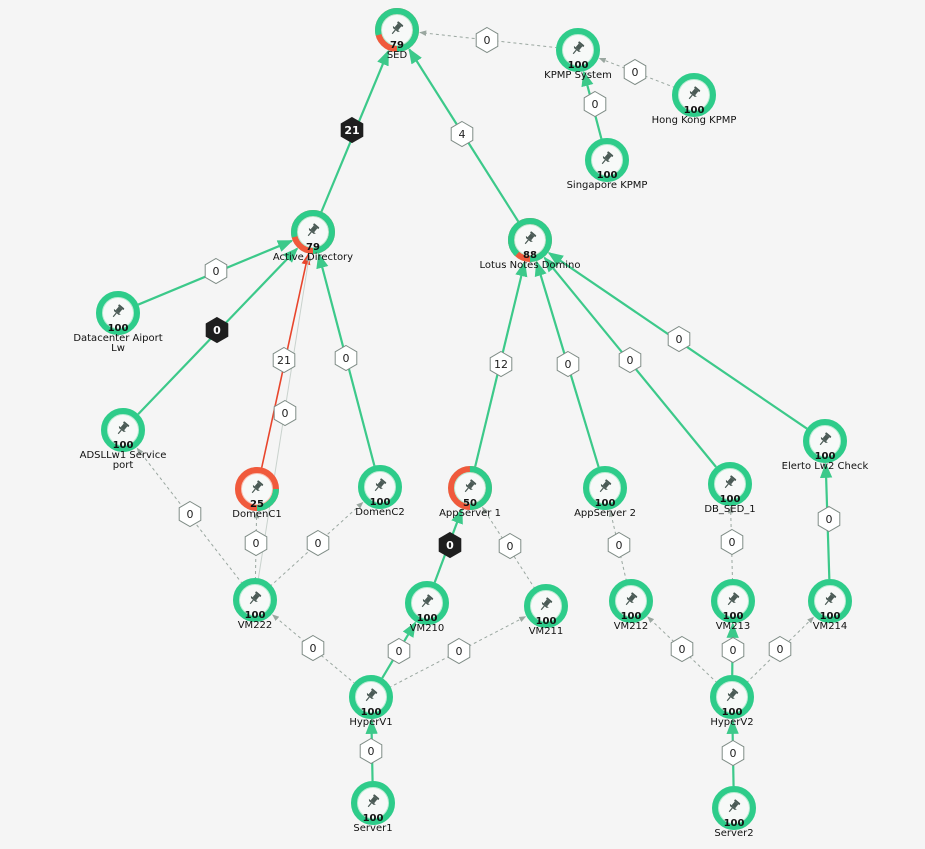 This screenshot has width=925, height=849. Describe the element at coordinates (379, 512) in the screenshot. I see `node-name-label: DomenC2` at that location.